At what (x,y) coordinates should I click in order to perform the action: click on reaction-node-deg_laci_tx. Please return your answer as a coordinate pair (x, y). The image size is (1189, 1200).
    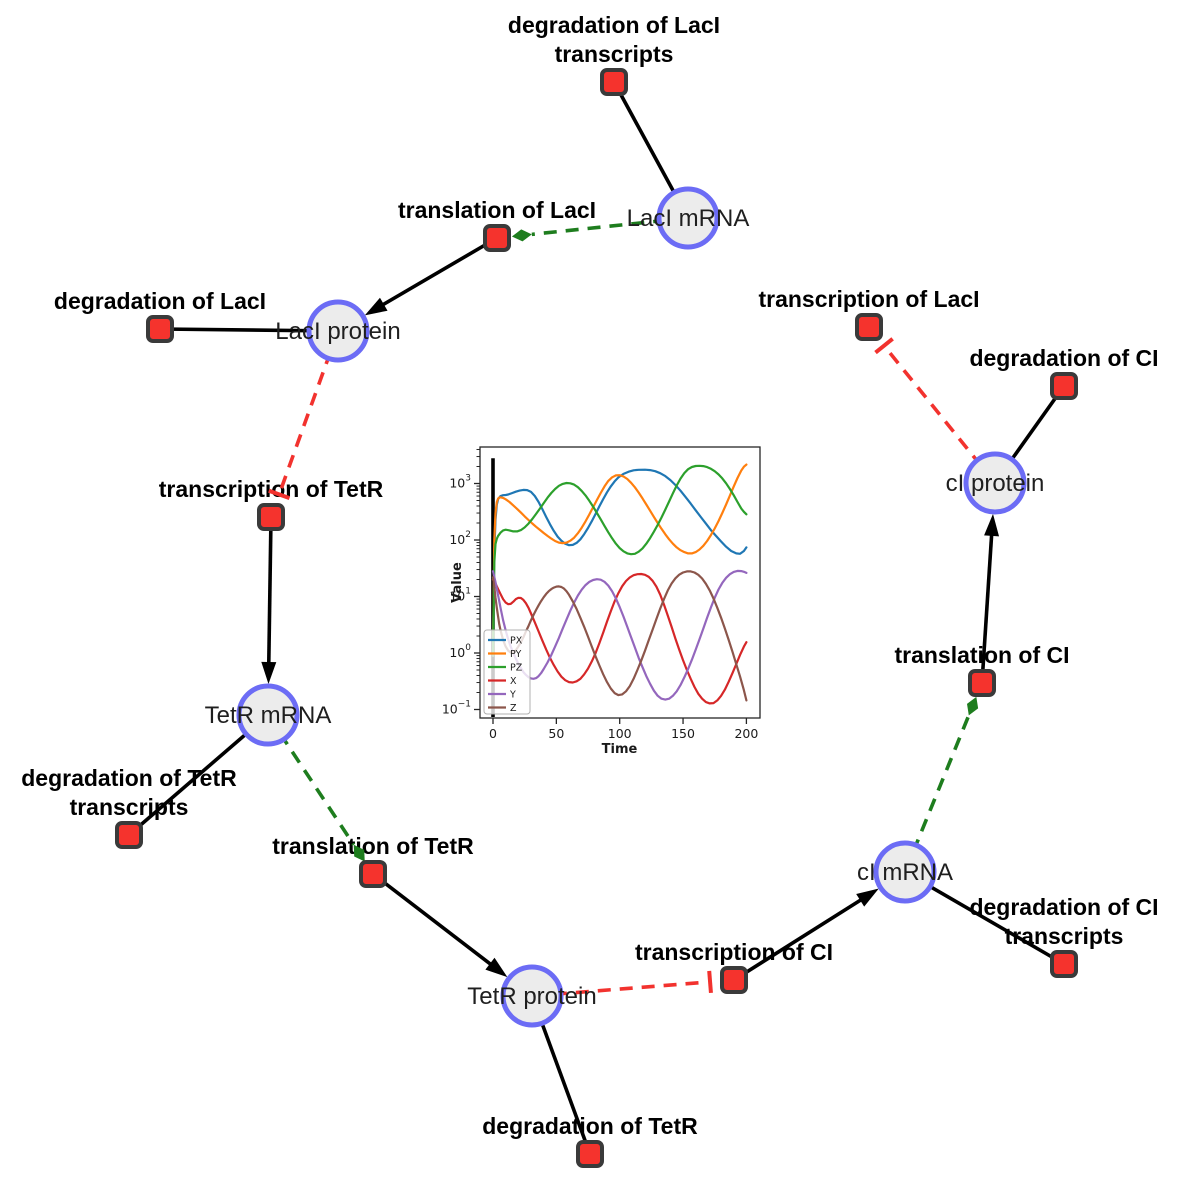
    Looking at the image, I should click on (614, 82).